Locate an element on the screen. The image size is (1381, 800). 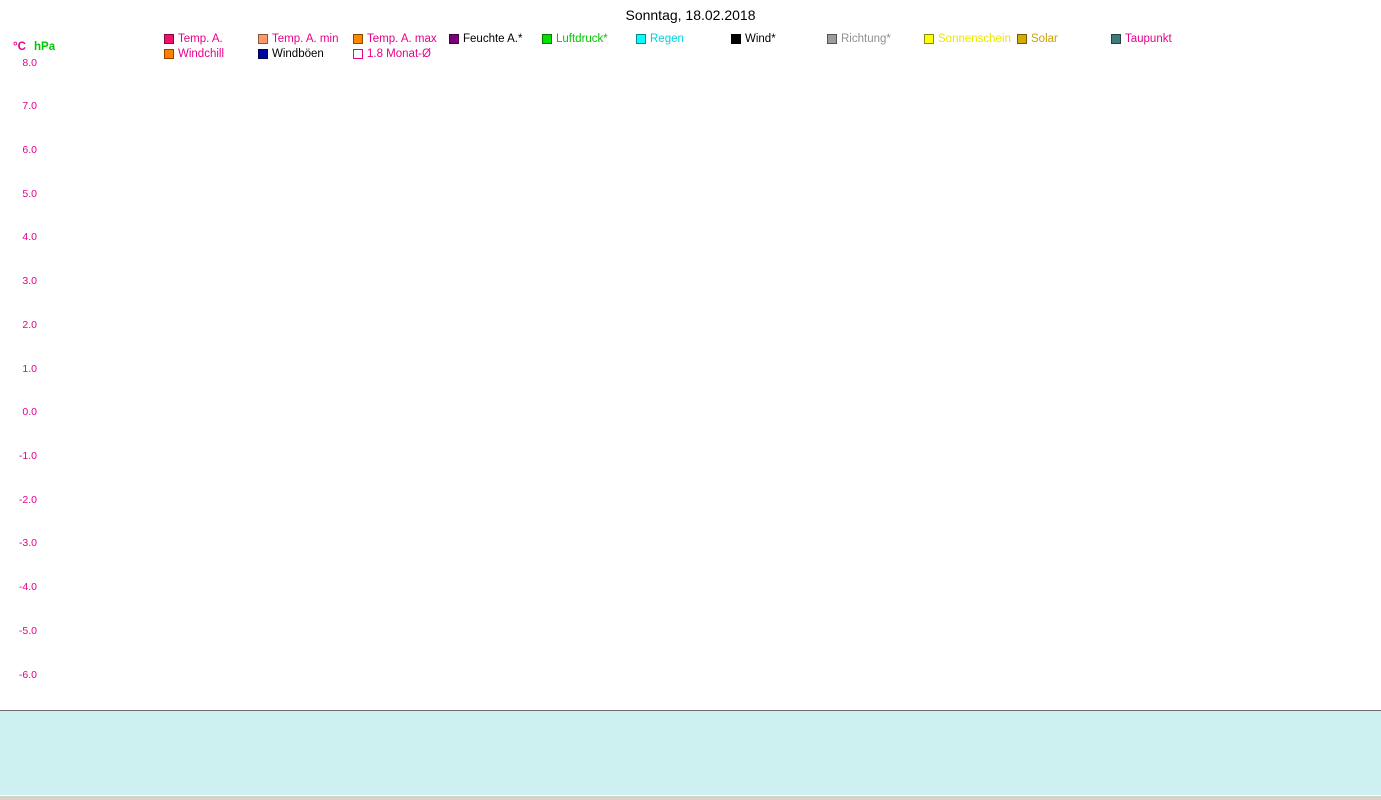
axis-tick-label: 4.0 is located at coordinates (29, 237).